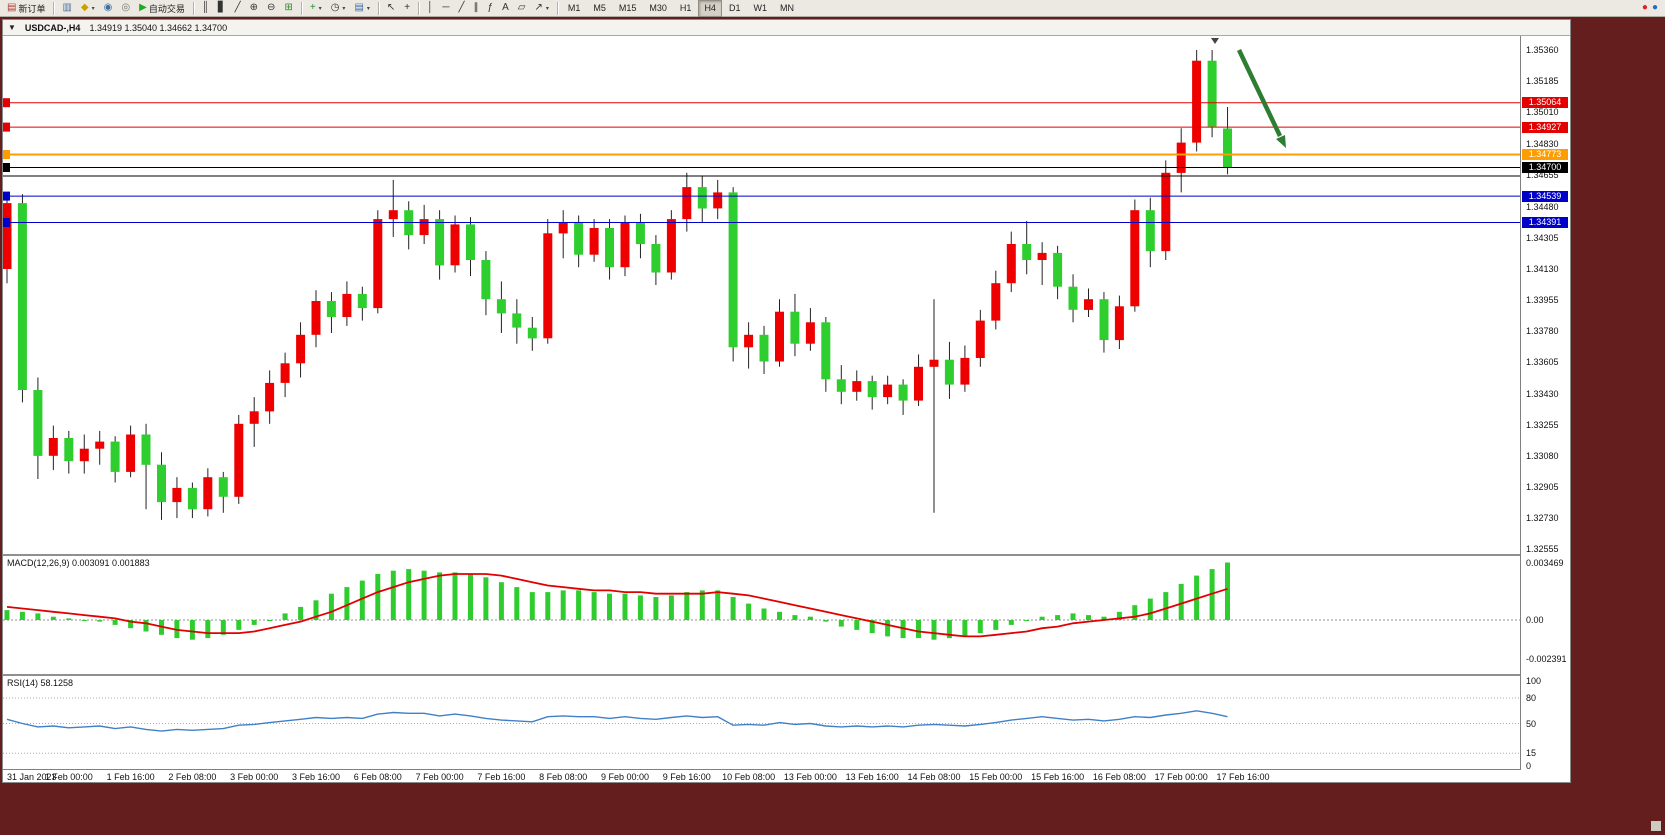 This screenshot has height=835, width=1665. I want to click on resize-grip, so click(1656, 826).